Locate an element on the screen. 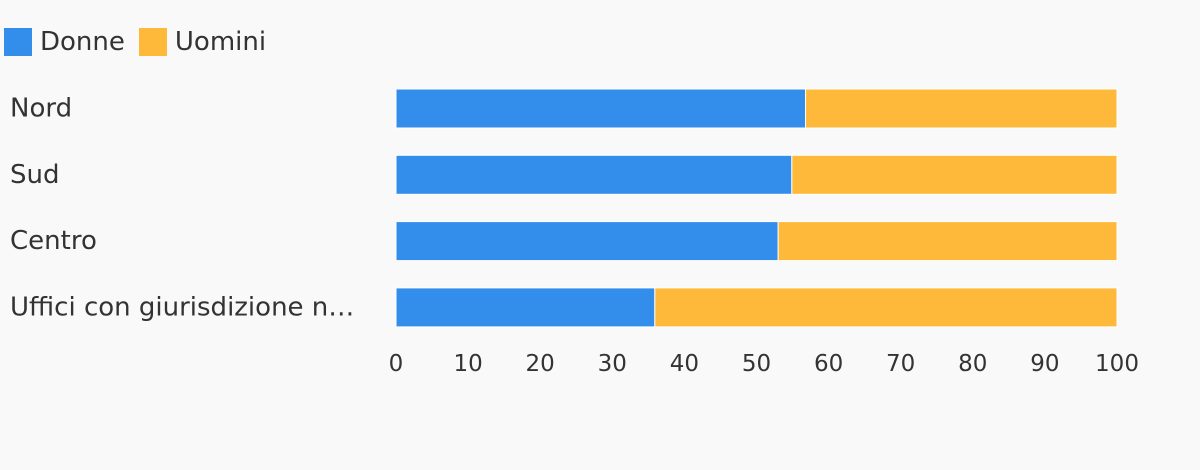  category-label-sud: Sud is located at coordinates (35, 175).